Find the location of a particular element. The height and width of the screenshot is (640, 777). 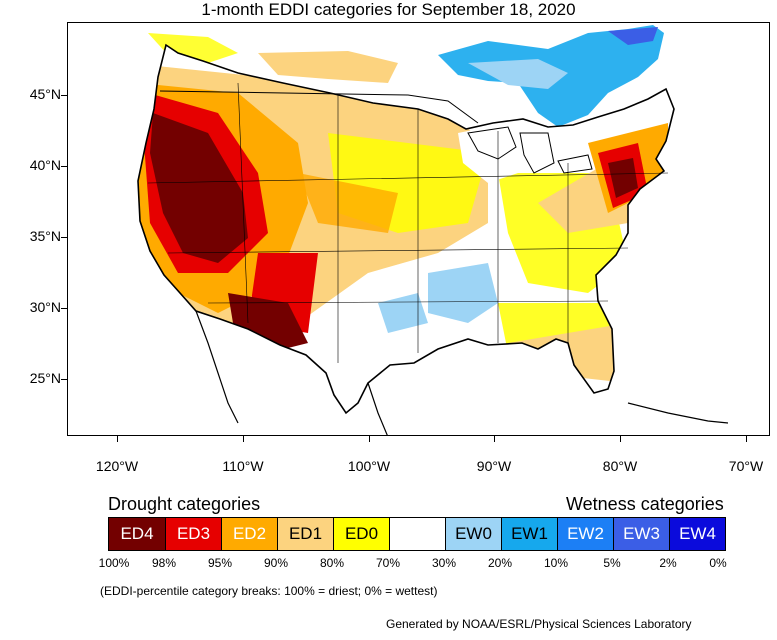

legend-cell-normal is located at coordinates (417, 534).